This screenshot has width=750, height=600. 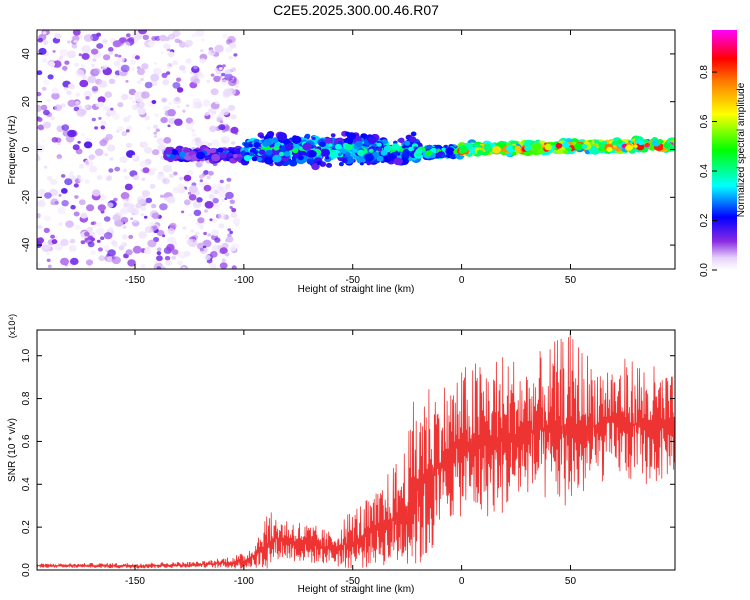 What do you see at coordinates (462, 280) in the screenshot?
I see `x-tick-label: 0` at bounding box center [462, 280].